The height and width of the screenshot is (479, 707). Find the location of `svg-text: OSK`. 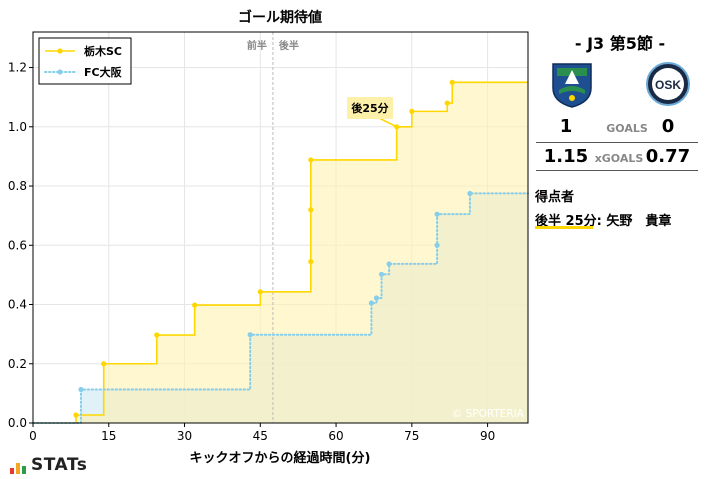

svg-text: OSK is located at coordinates (668, 85).